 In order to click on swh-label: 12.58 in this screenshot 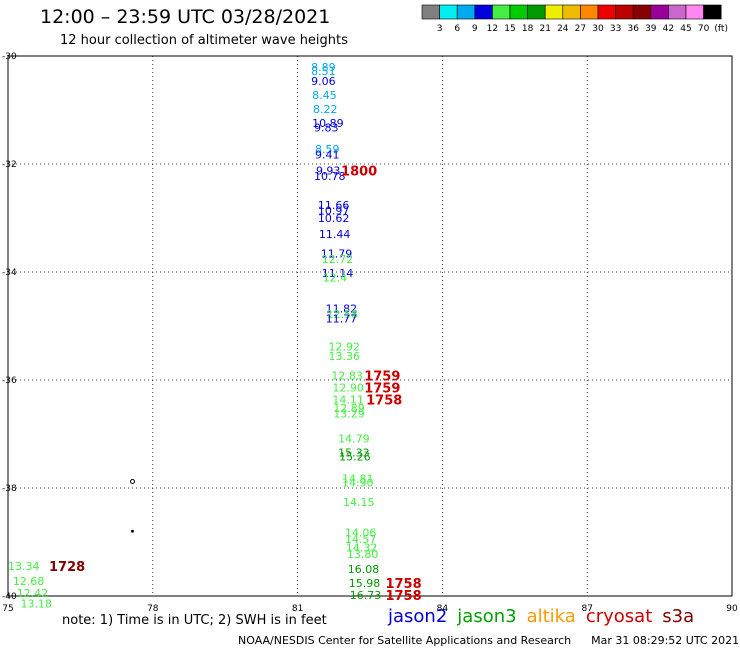, I will do `click(343, 314)`.